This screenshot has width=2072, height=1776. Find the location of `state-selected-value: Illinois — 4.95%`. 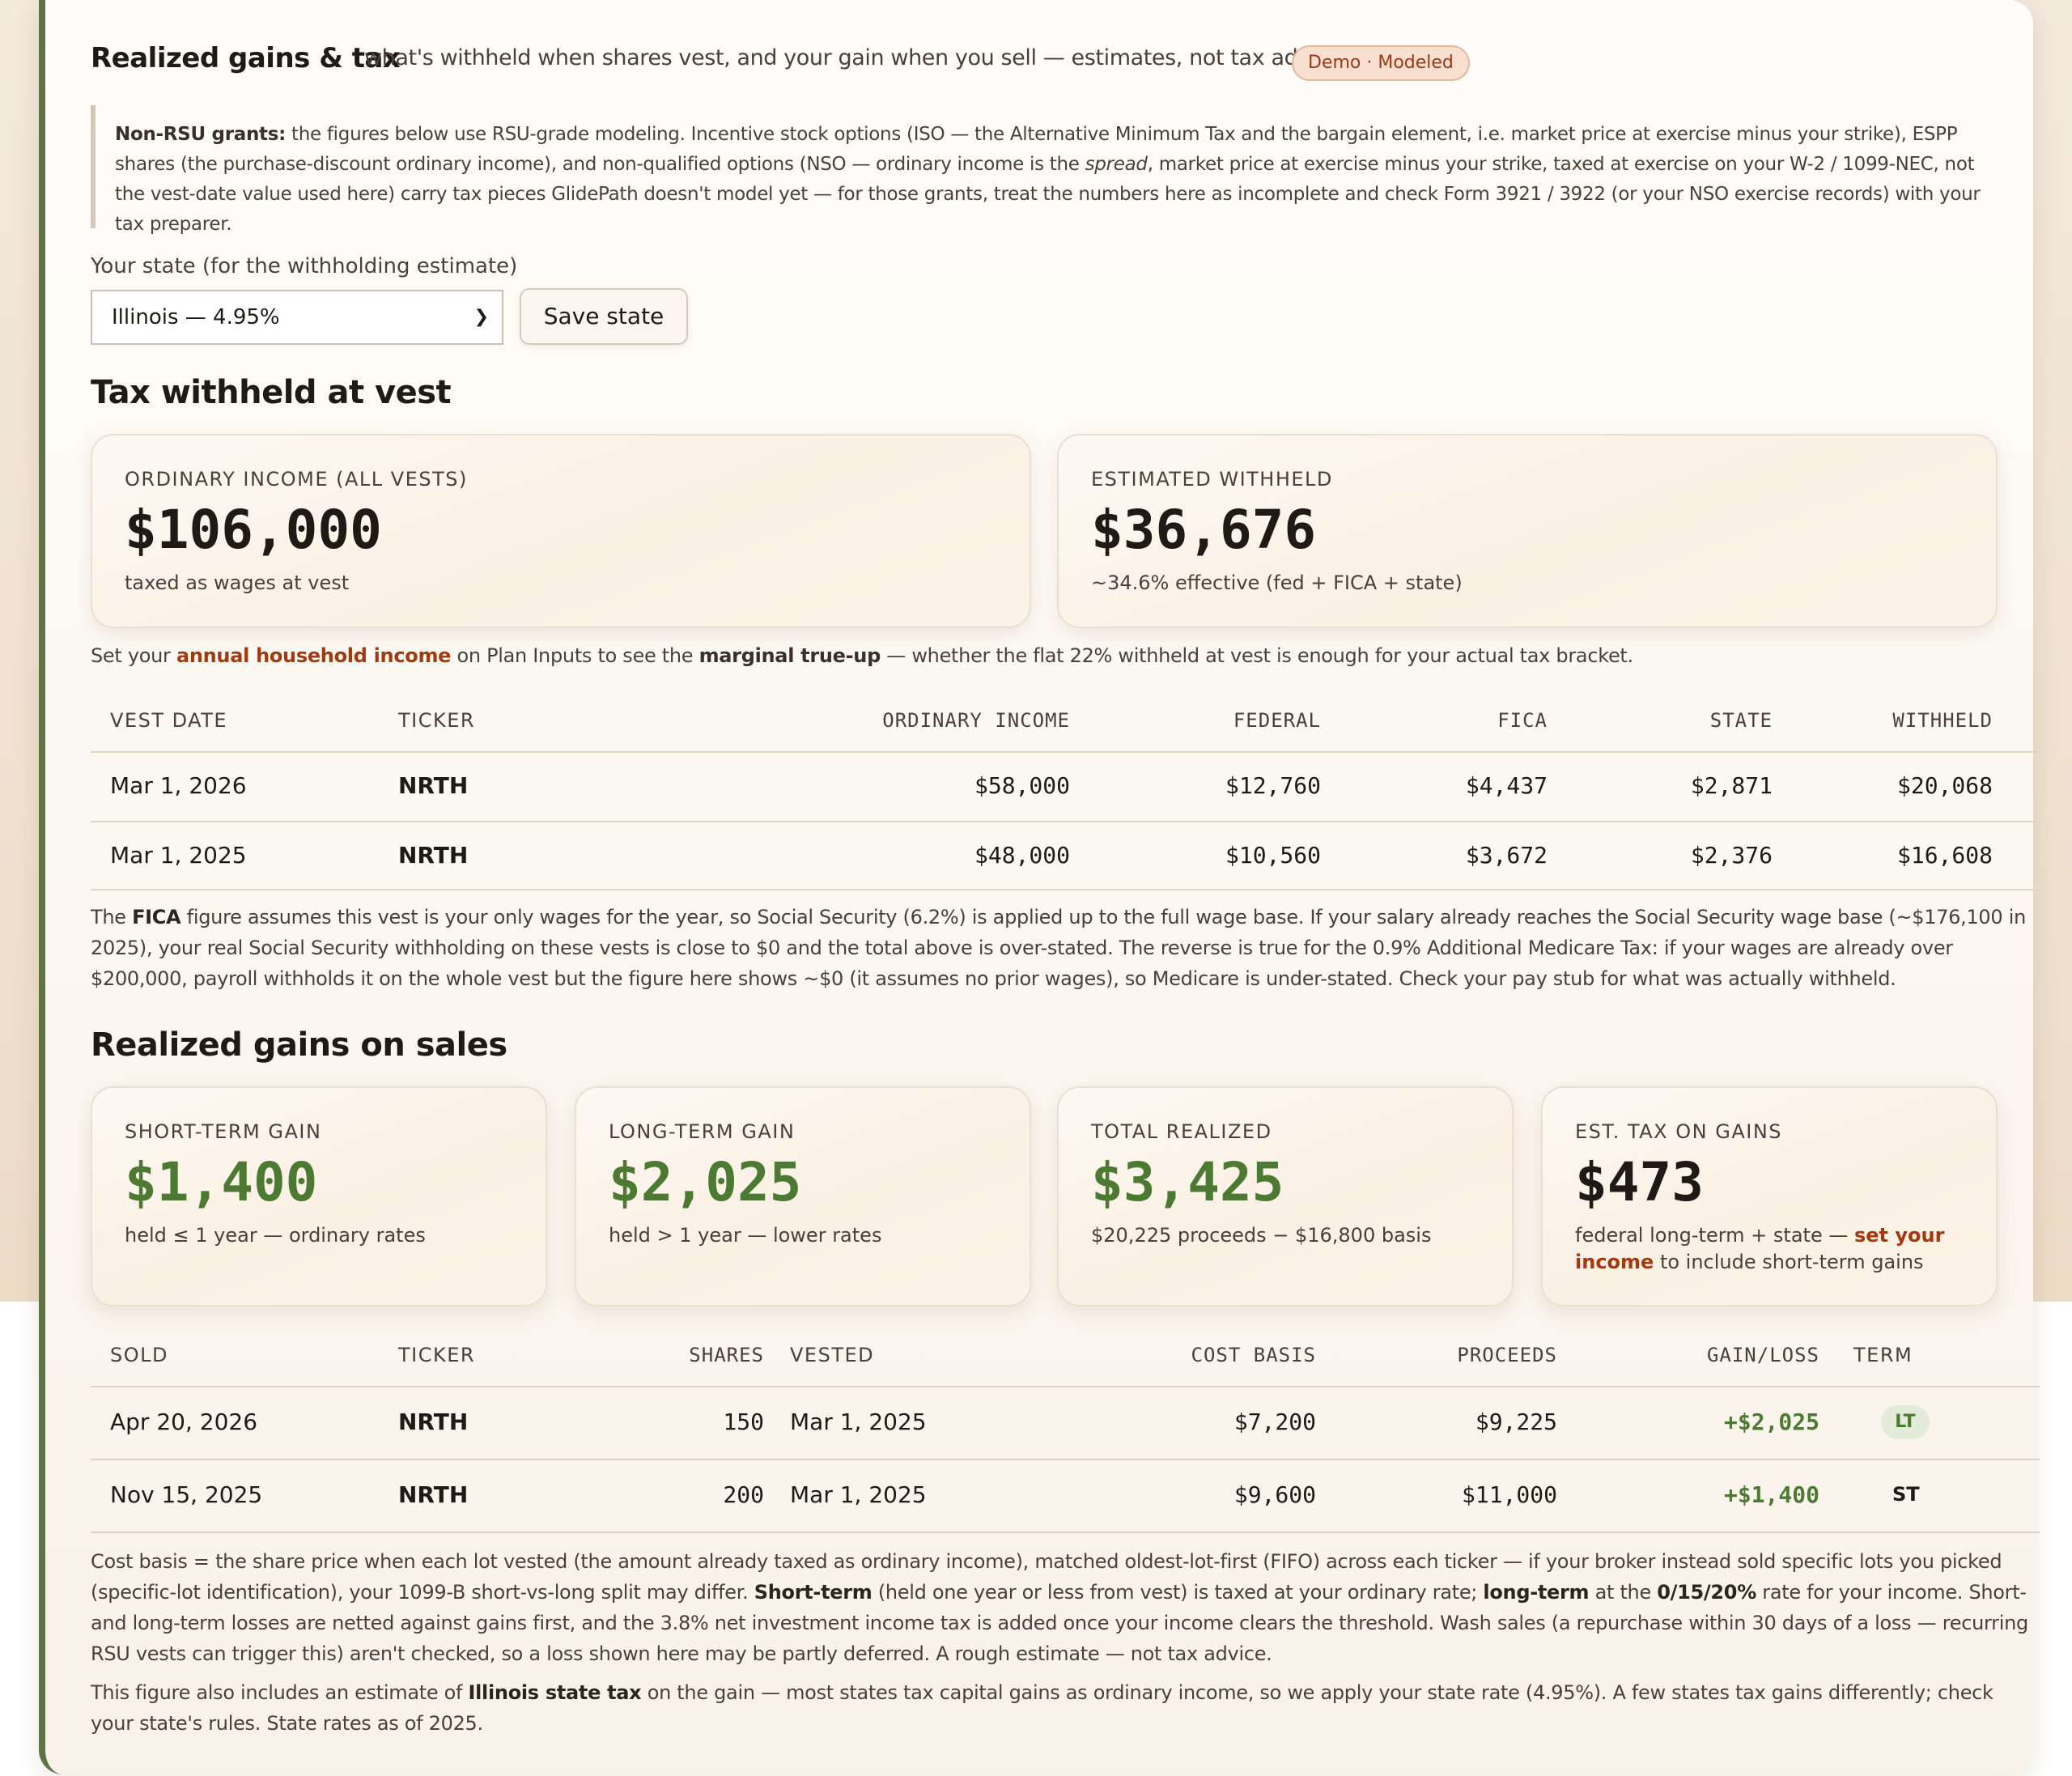

state-selected-value: Illinois — 4.95% is located at coordinates (196, 317).